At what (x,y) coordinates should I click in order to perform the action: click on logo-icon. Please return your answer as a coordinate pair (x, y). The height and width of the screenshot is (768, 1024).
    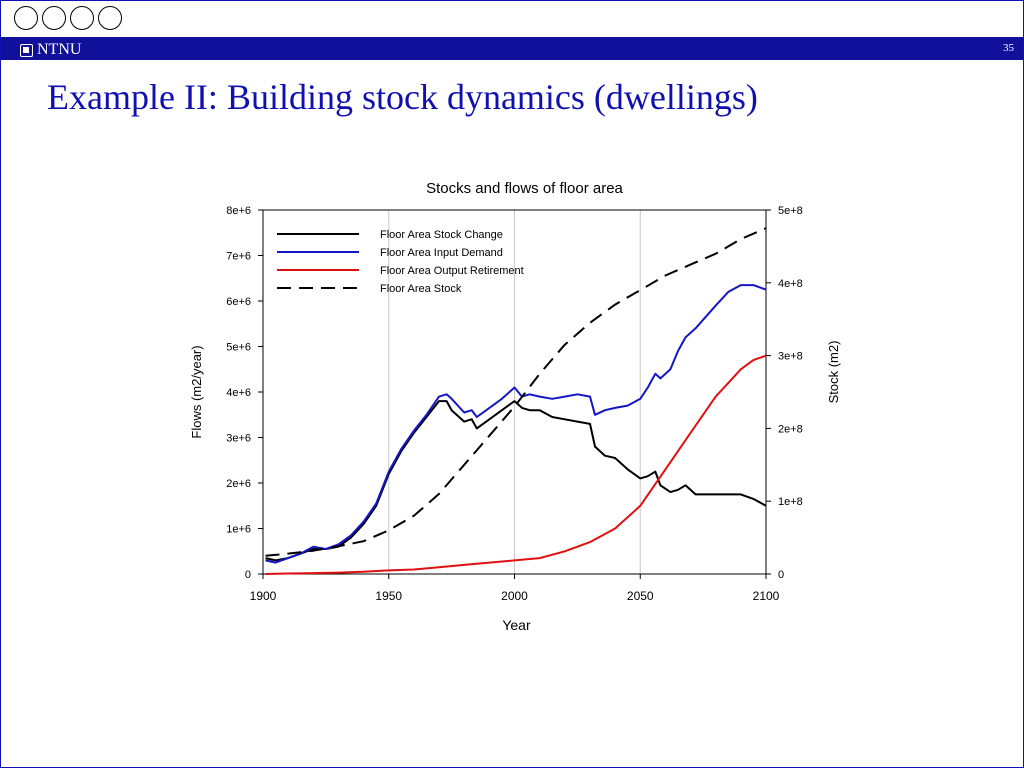
    Looking at the image, I should click on (26, 50).